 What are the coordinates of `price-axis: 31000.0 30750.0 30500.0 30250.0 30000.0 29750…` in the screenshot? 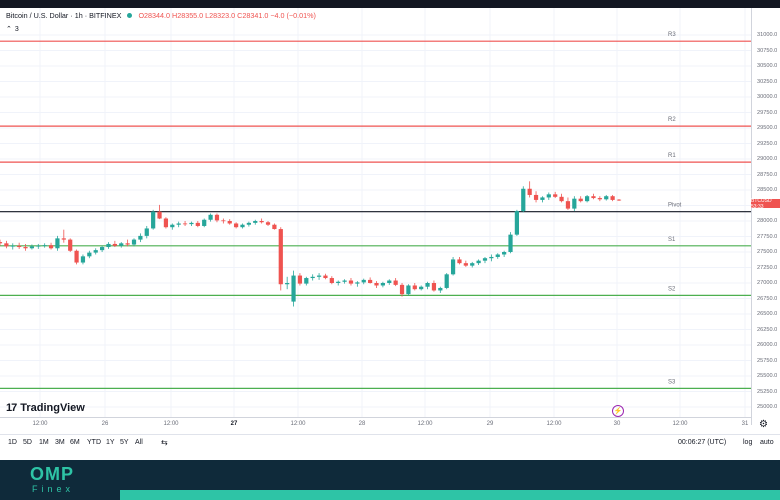 It's located at (765, 216).